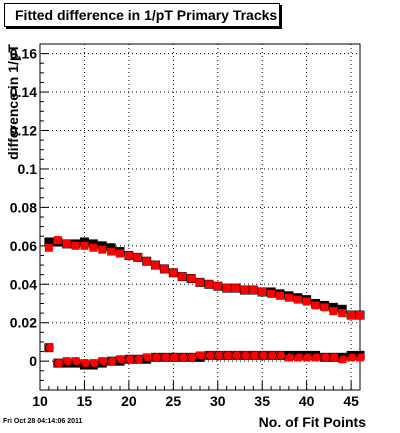 This screenshot has width=400, height=433. I want to click on y-tick-label: 0.04, so click(23, 284).